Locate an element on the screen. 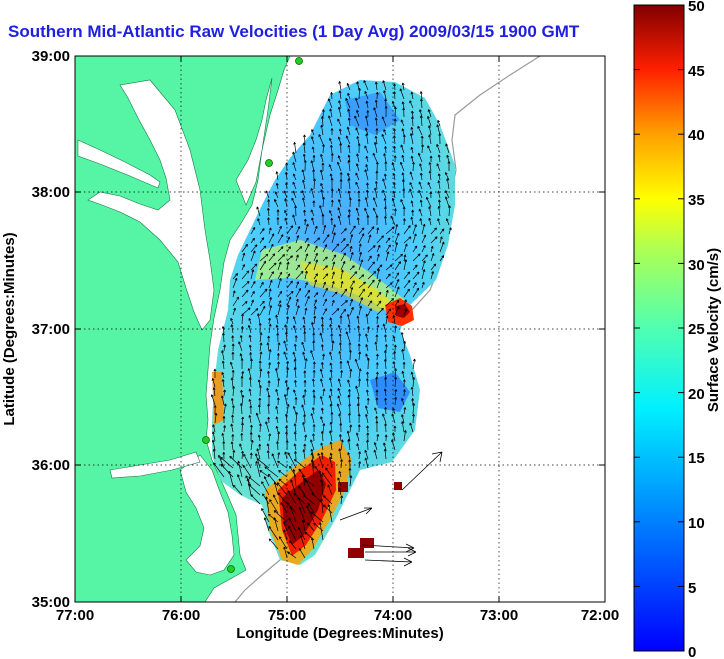  speed-region-south-core is located at coordinates (304, 507).